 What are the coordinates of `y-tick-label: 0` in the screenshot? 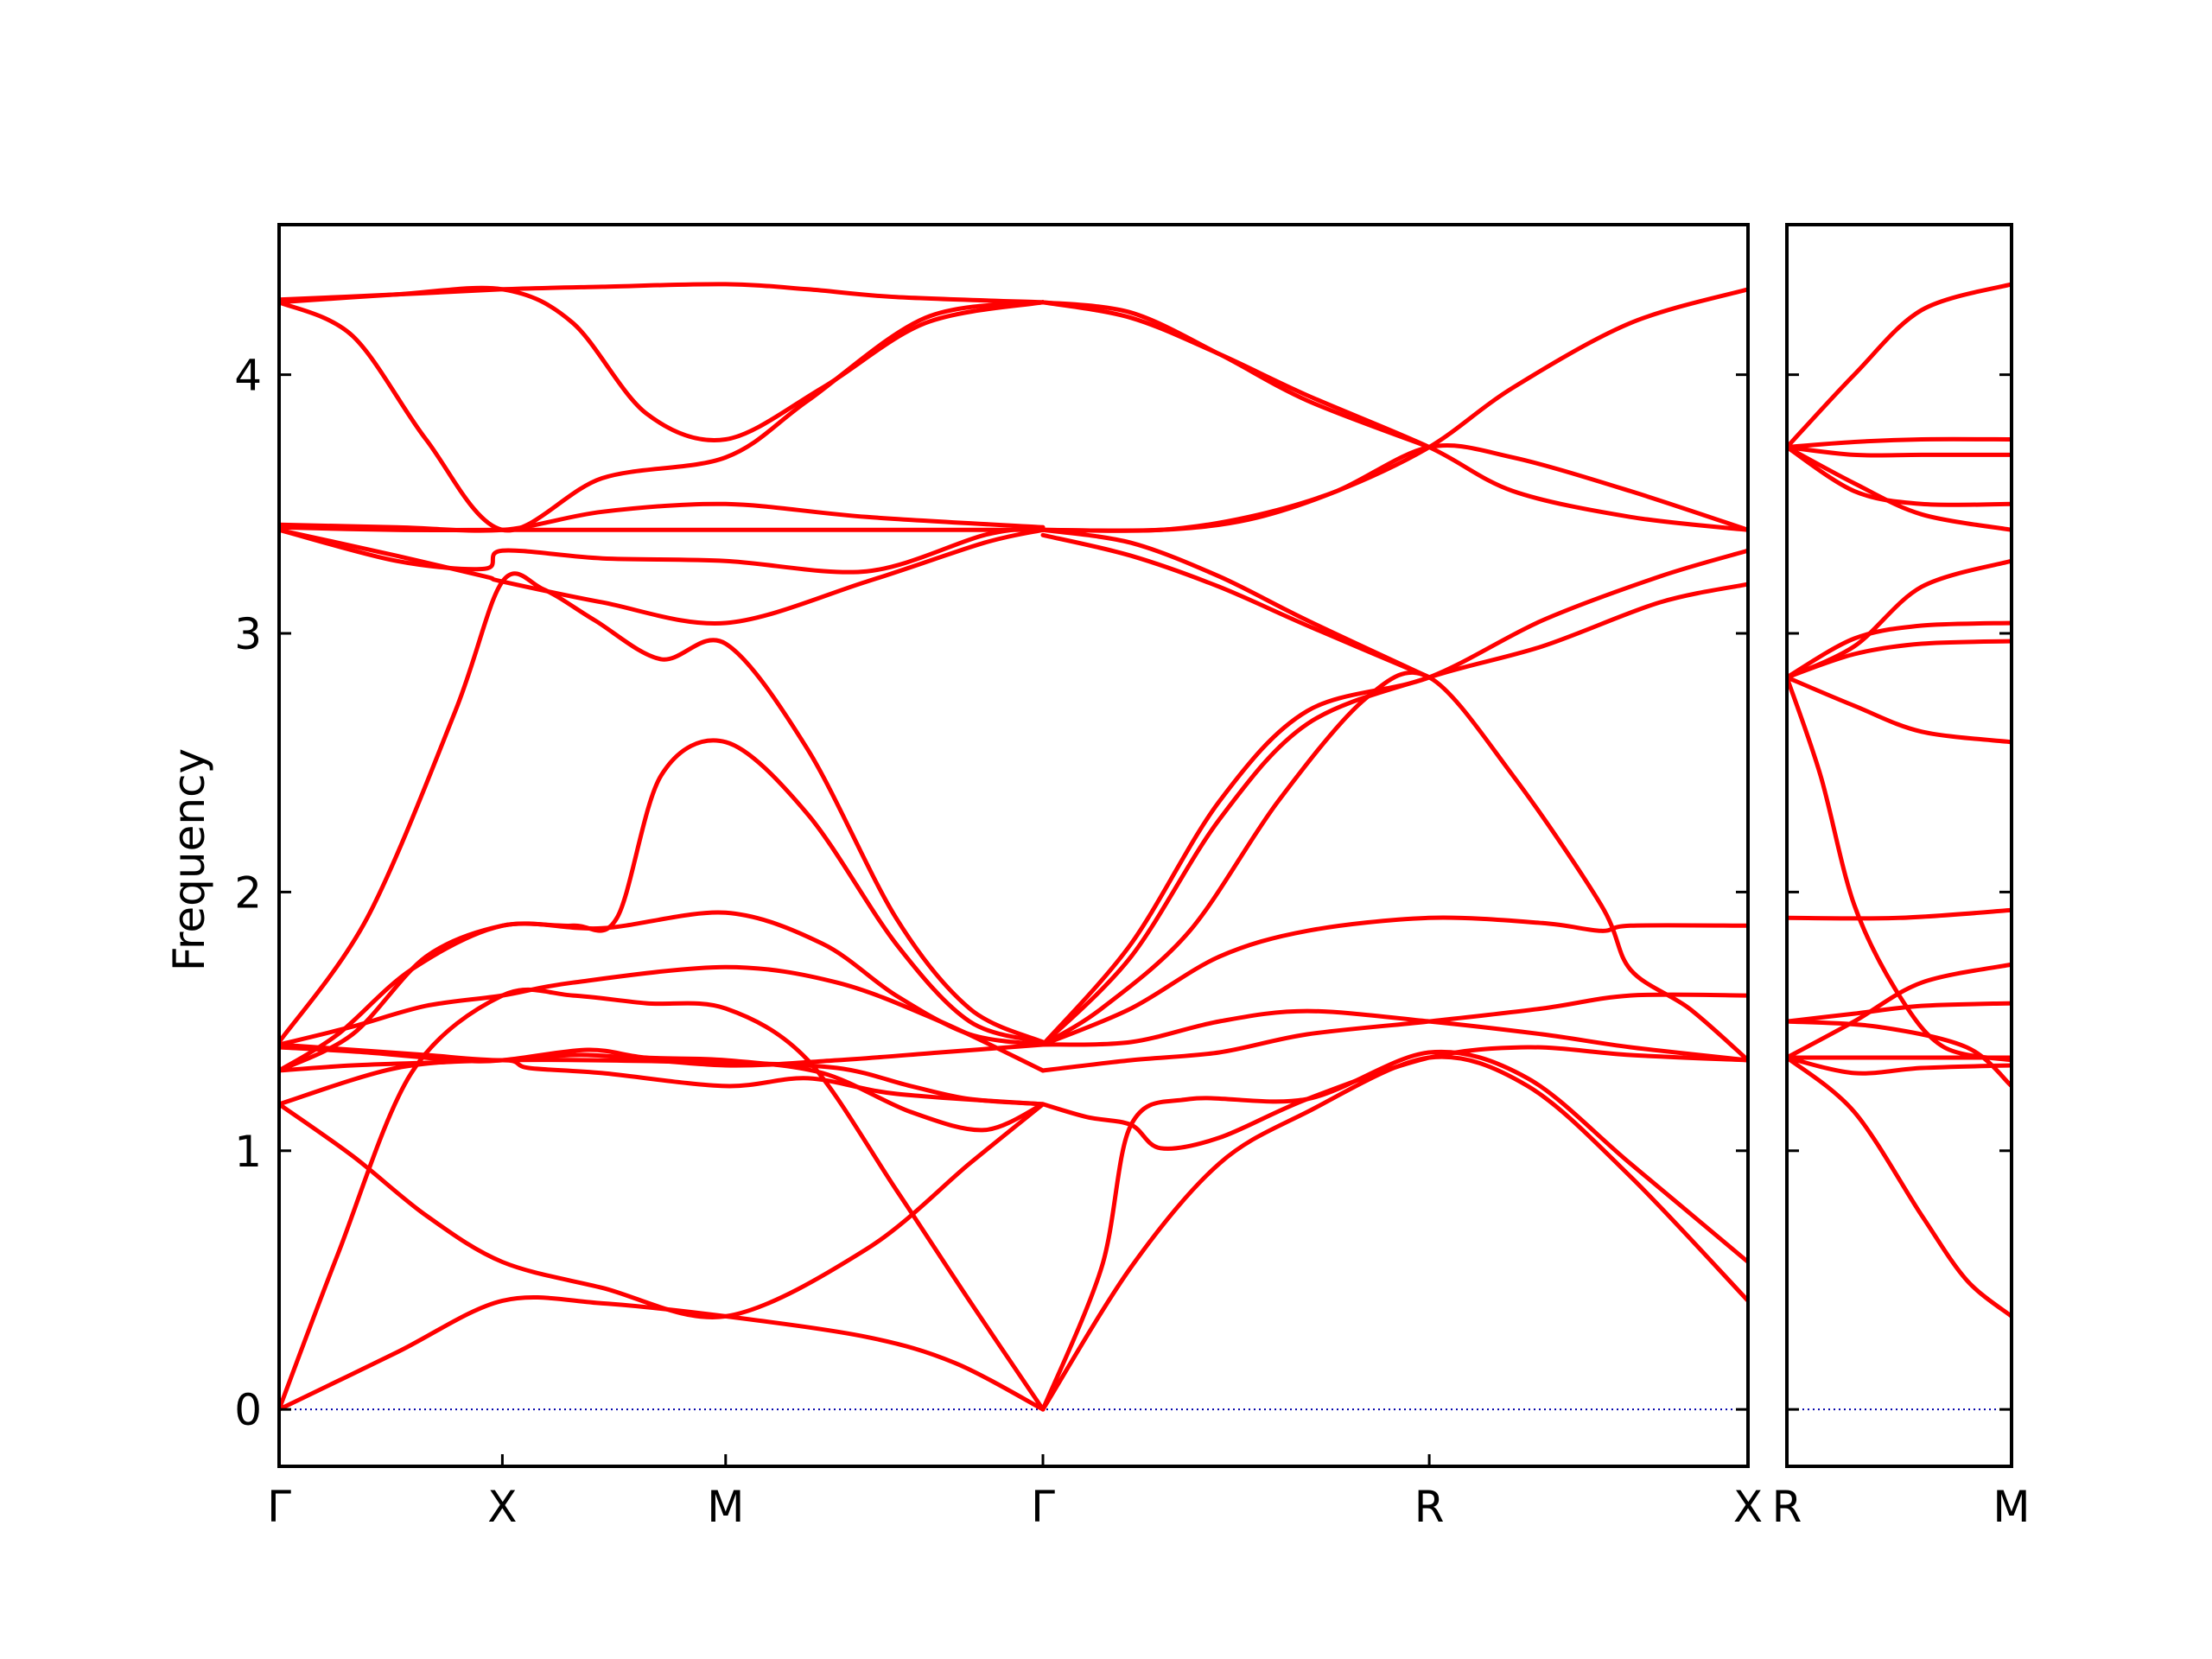 It's located at (248, 1410).